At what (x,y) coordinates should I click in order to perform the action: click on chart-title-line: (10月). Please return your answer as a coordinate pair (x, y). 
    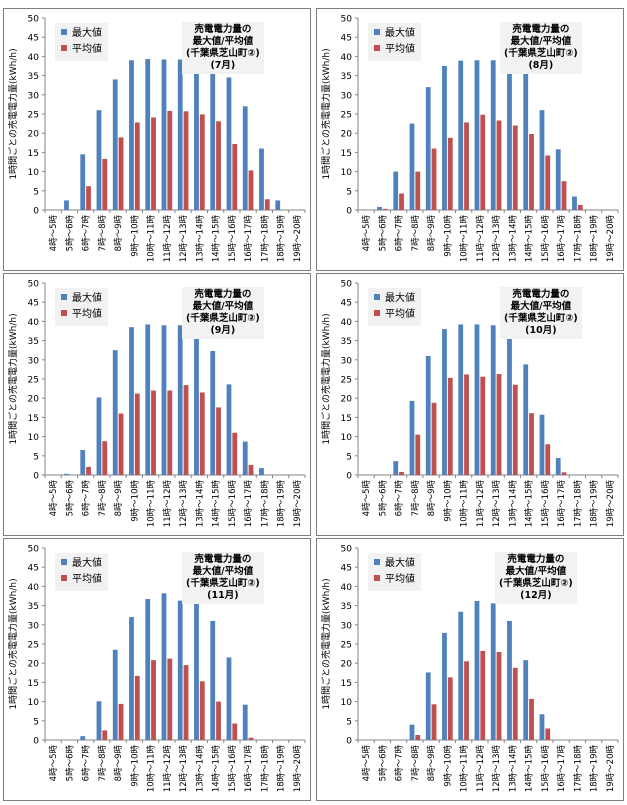
    Looking at the image, I should click on (541, 330).